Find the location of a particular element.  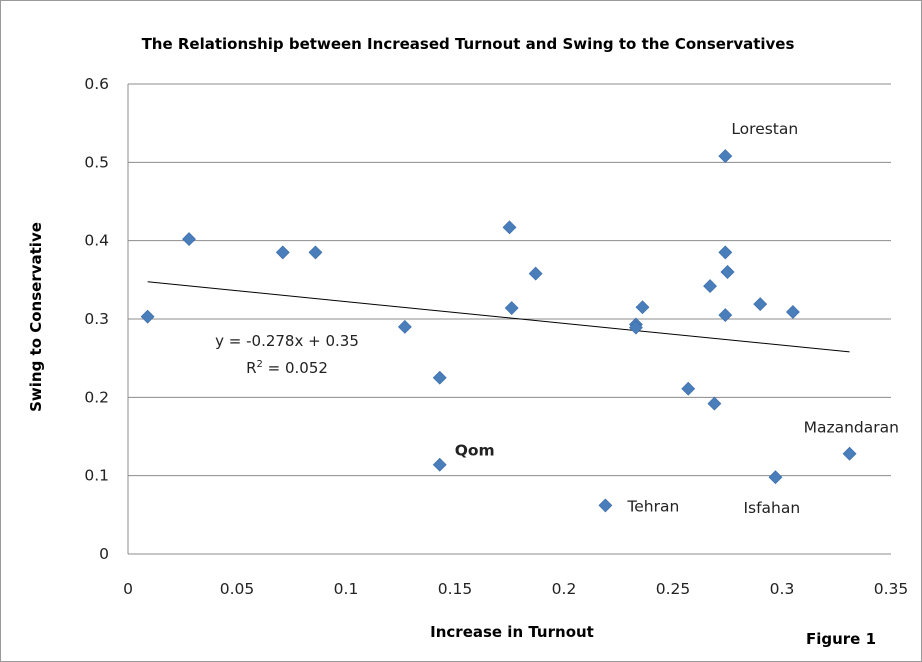

point-label: Mazandaran is located at coordinates (851, 428).